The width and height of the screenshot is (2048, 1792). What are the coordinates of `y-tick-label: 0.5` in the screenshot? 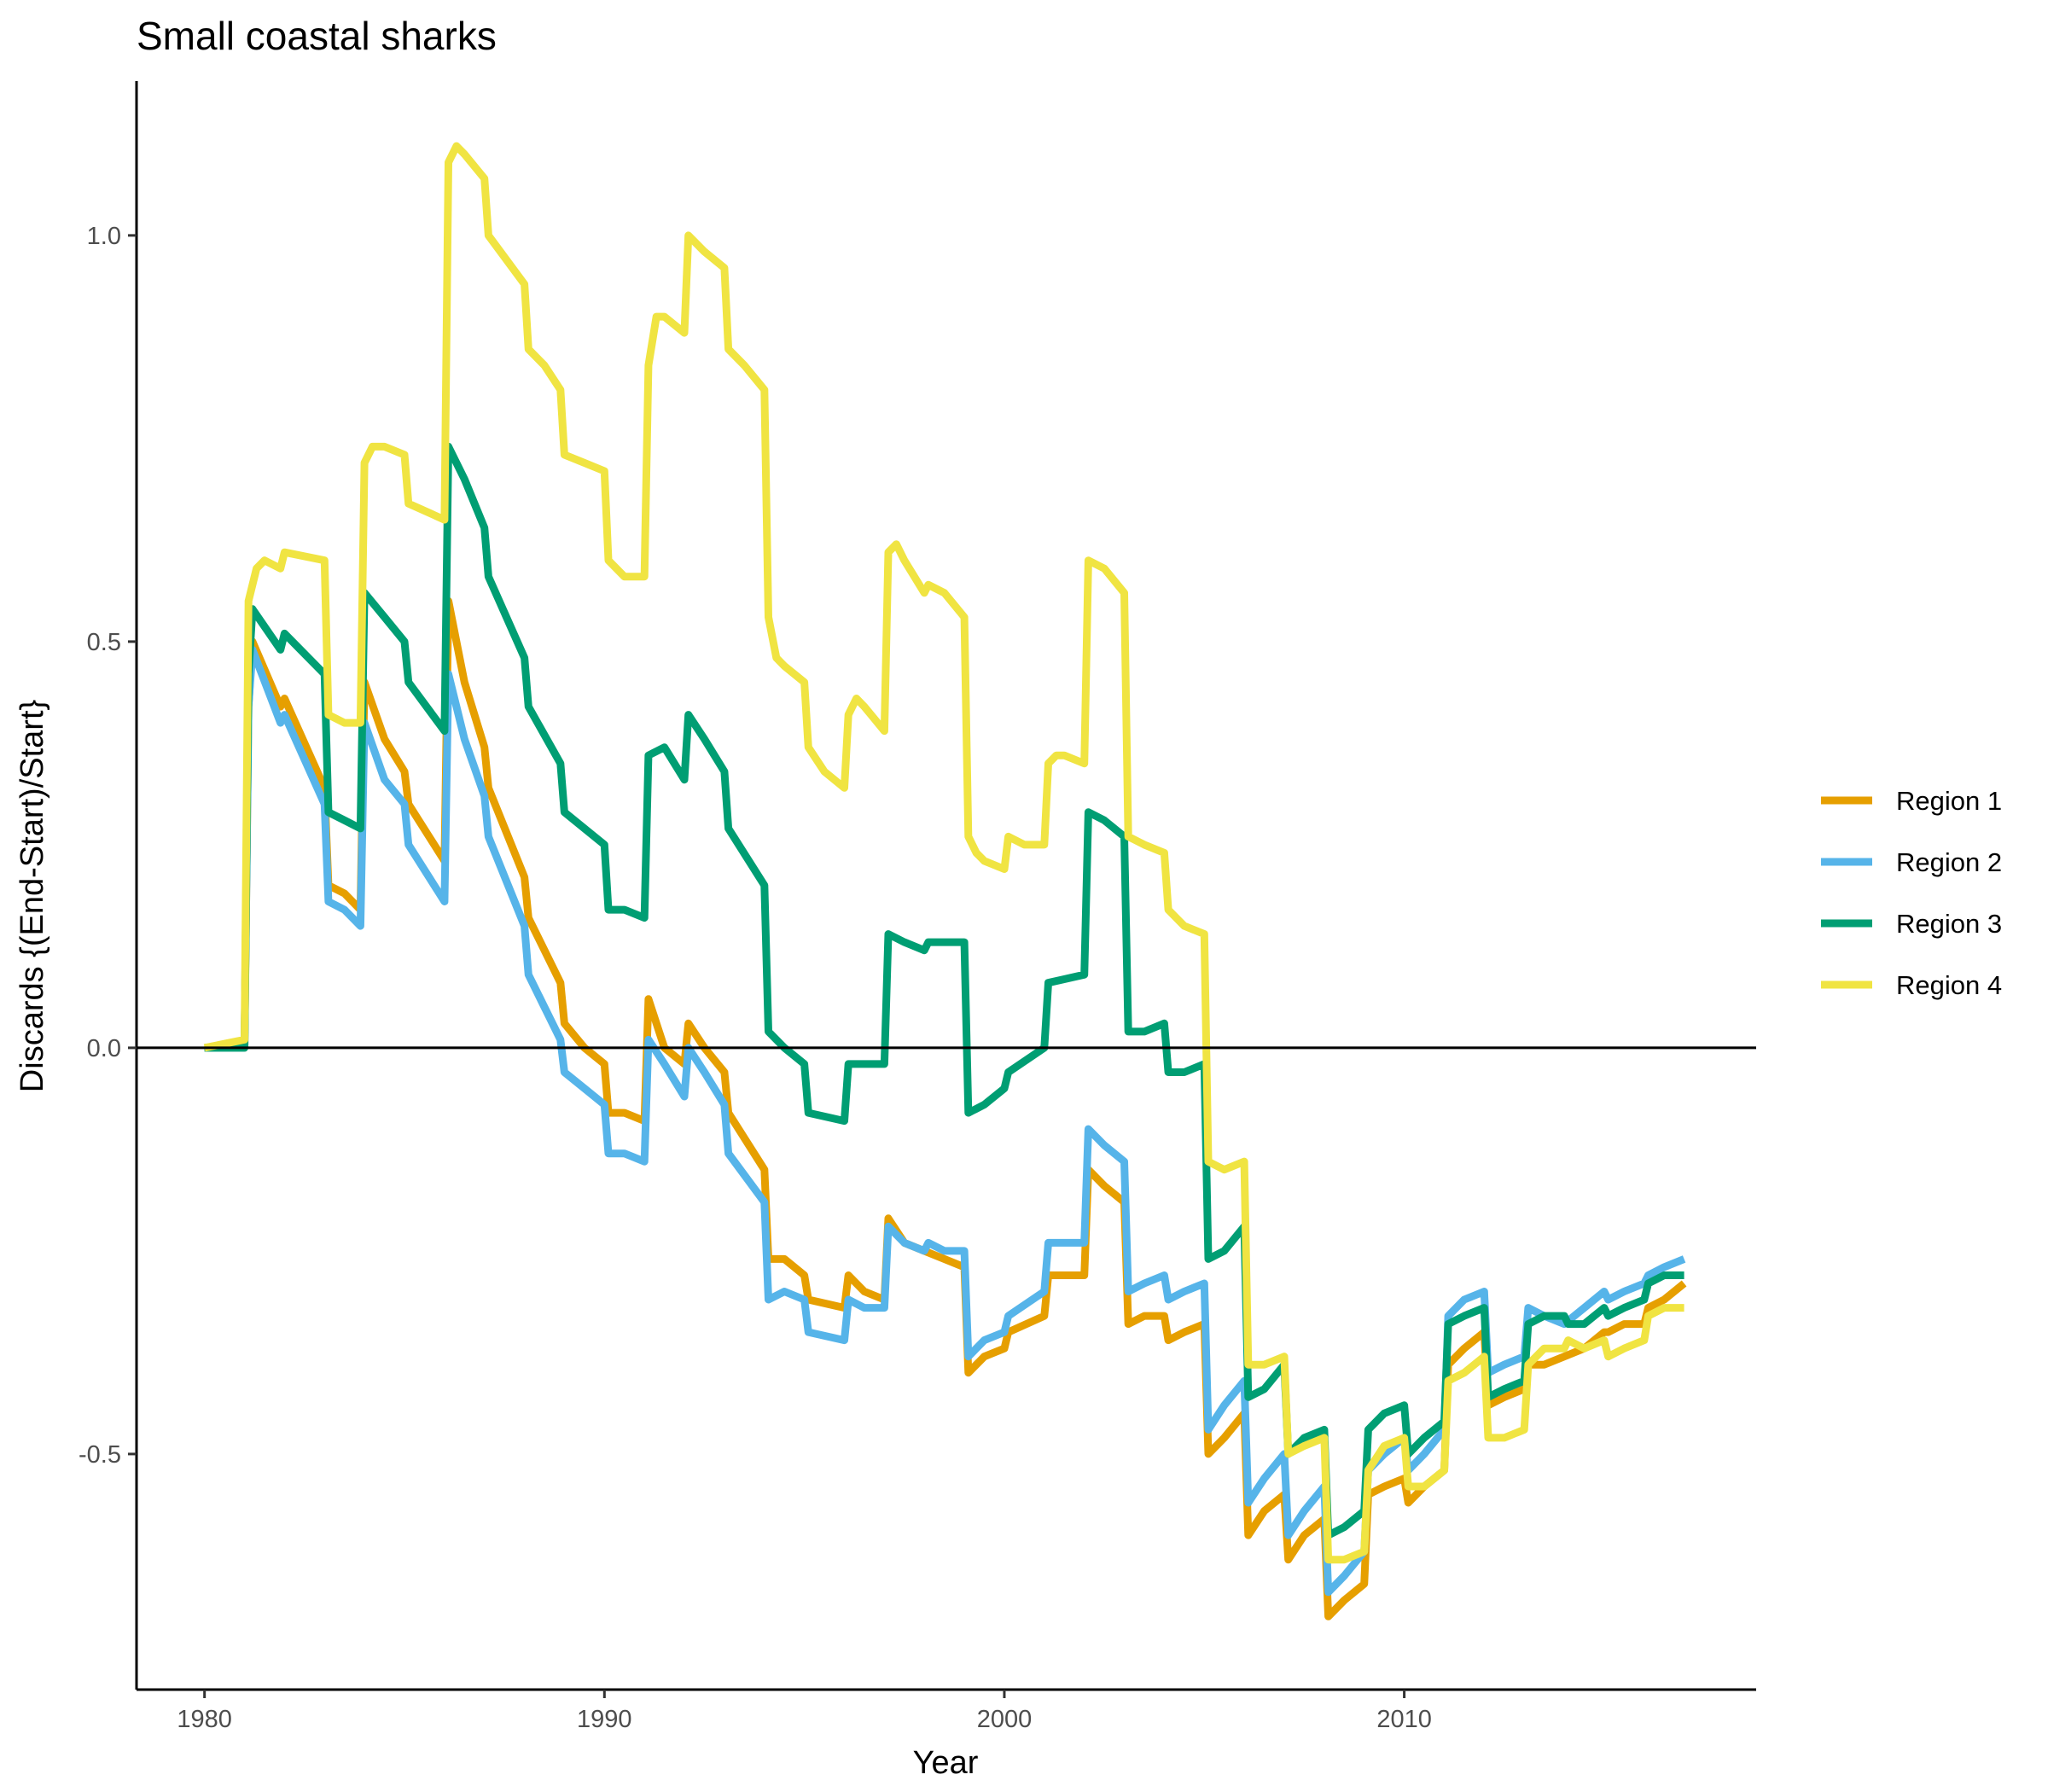 It's located at (104, 642).